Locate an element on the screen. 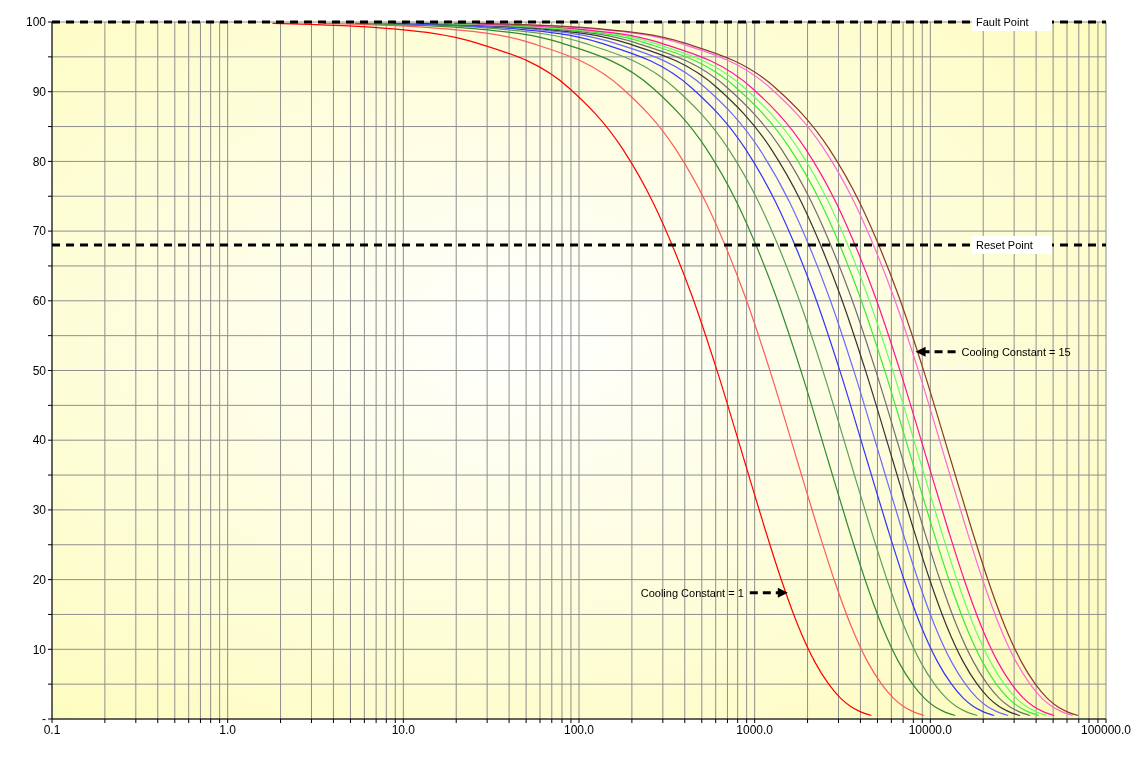 This screenshot has height=761, width=1144. annotation: Cooling Constant = 15 is located at coordinates (1016, 351).